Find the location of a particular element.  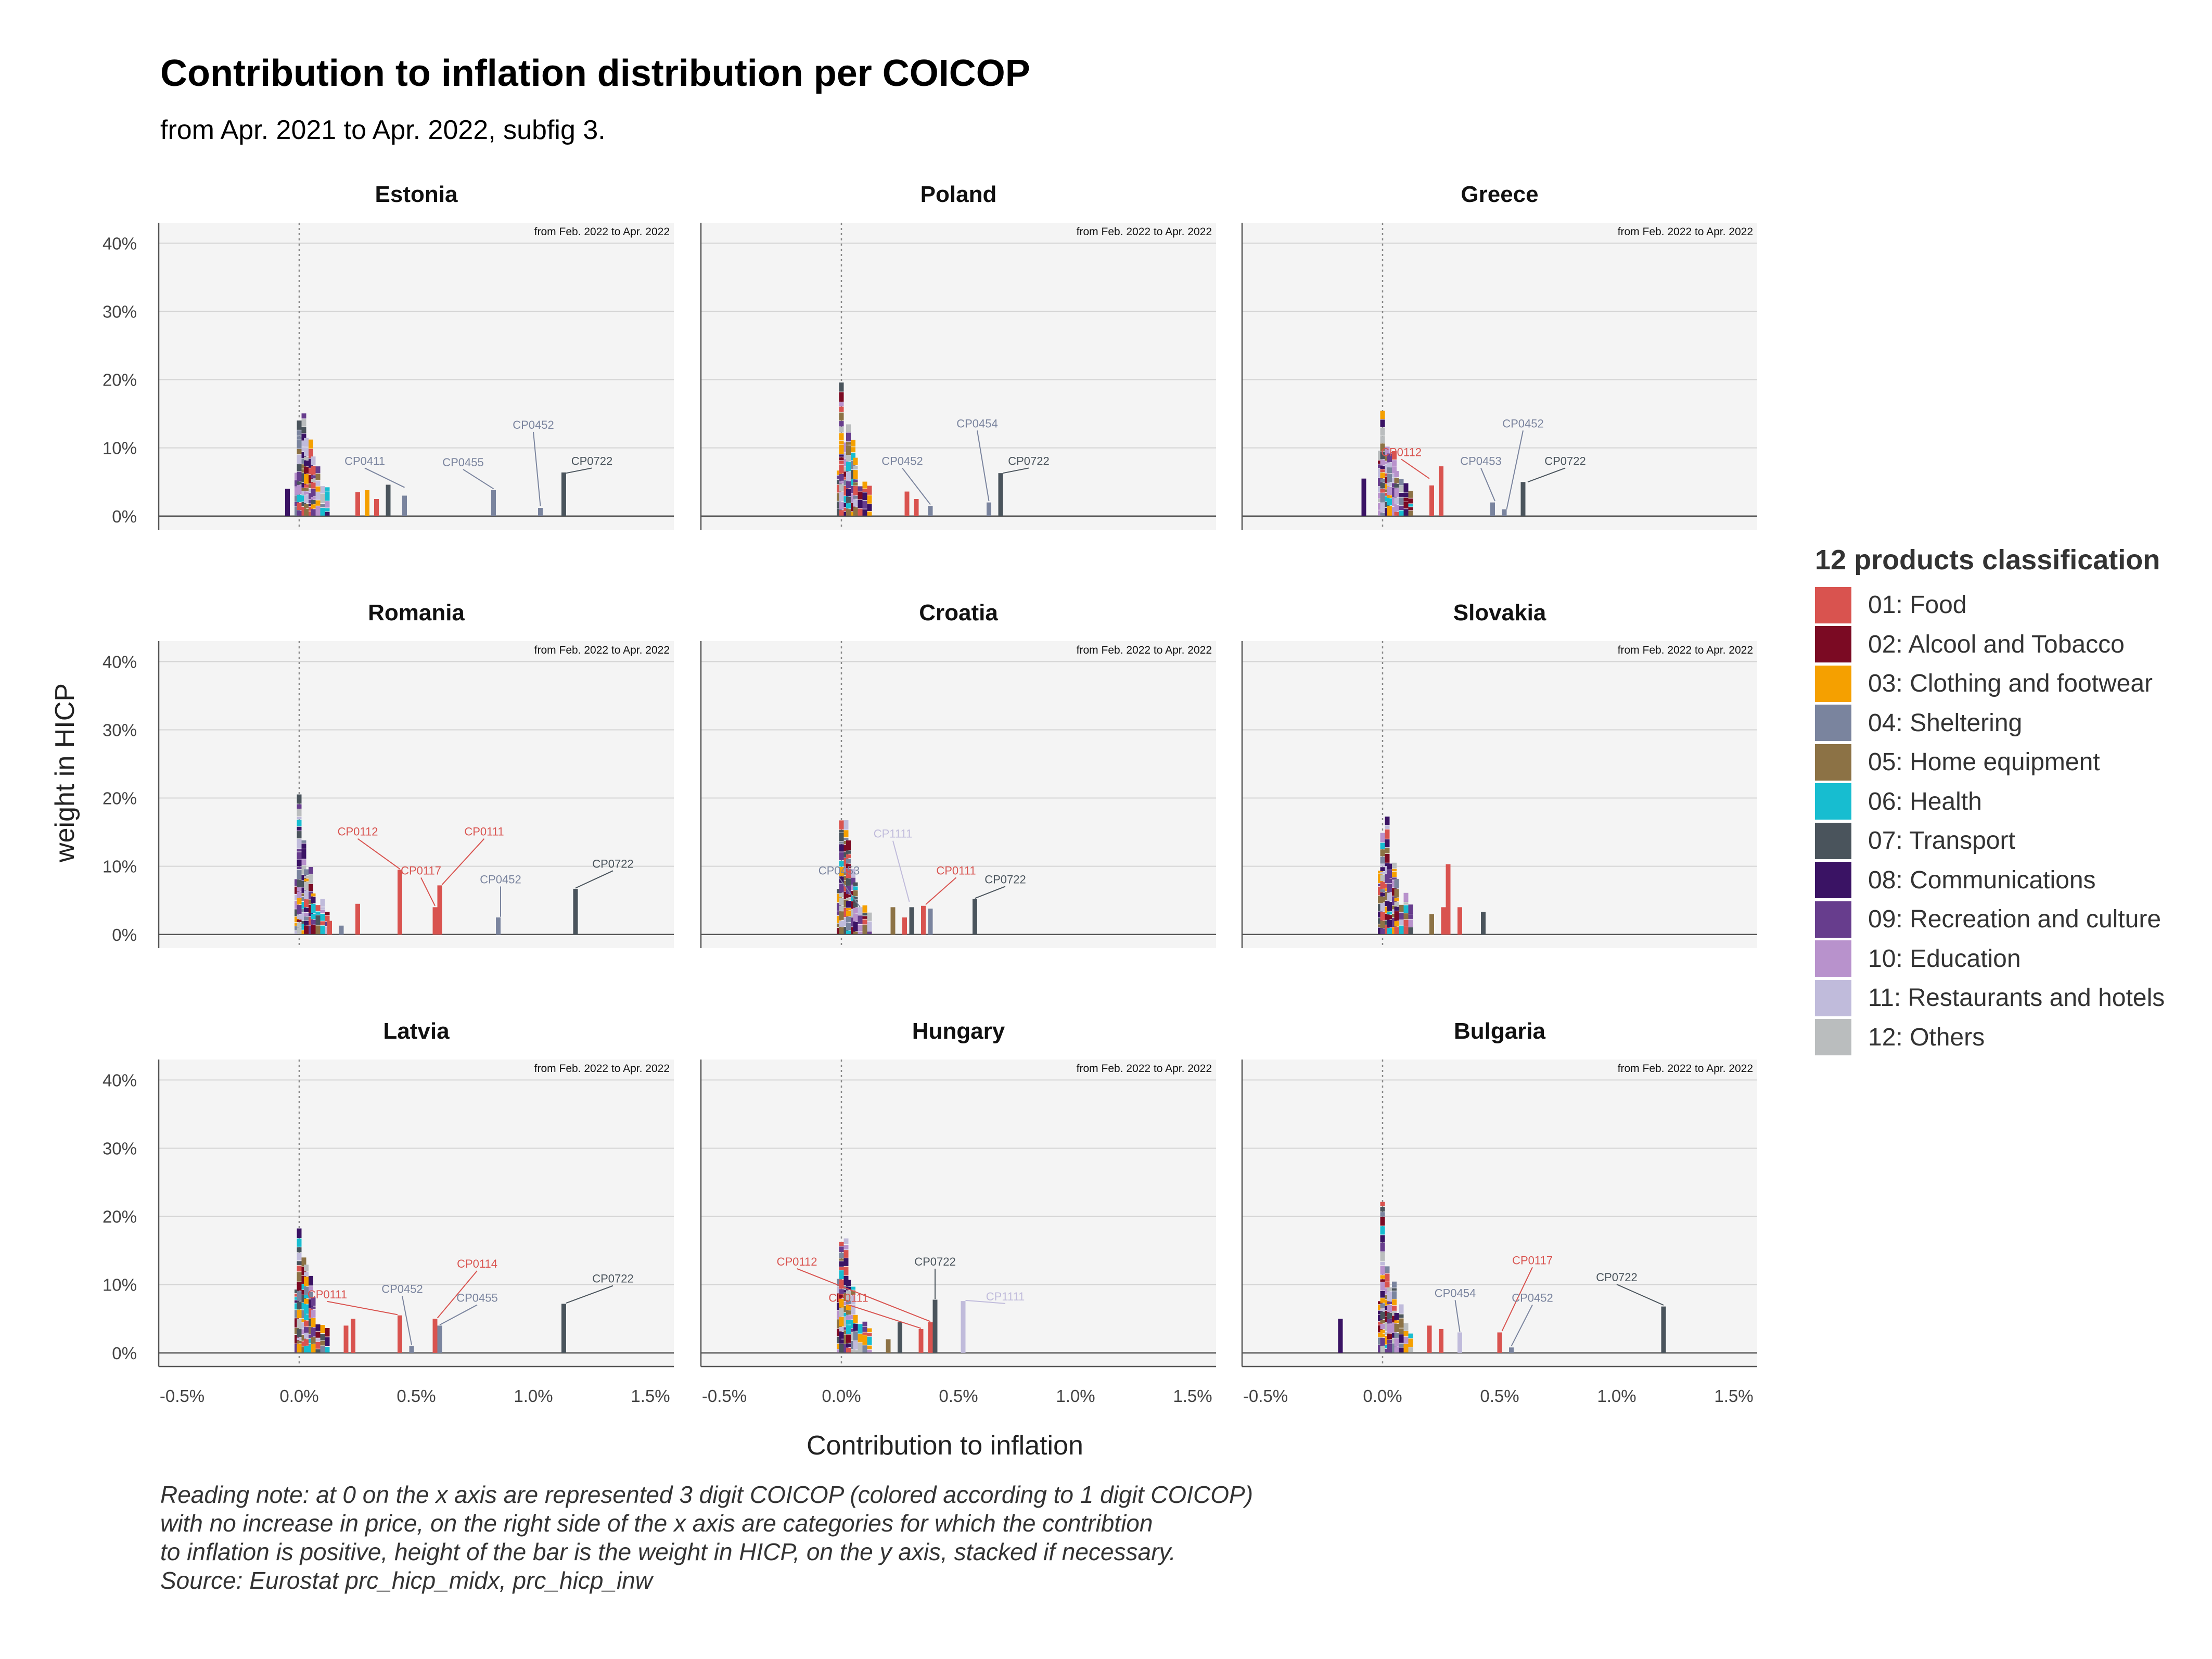

legend-item: 08: Communications is located at coordinates (1990, 880).